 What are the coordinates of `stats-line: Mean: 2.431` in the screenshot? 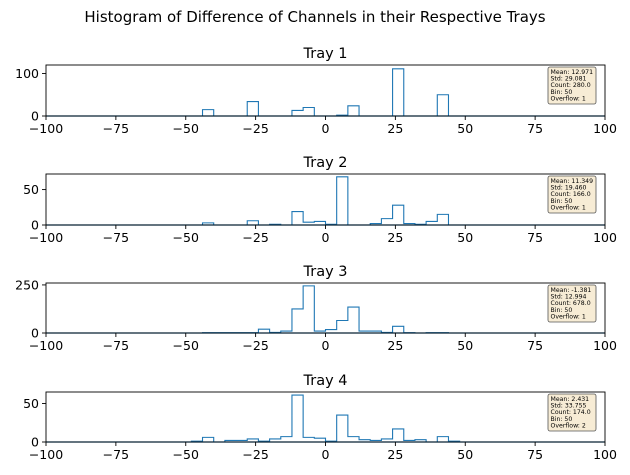 It's located at (570, 399).